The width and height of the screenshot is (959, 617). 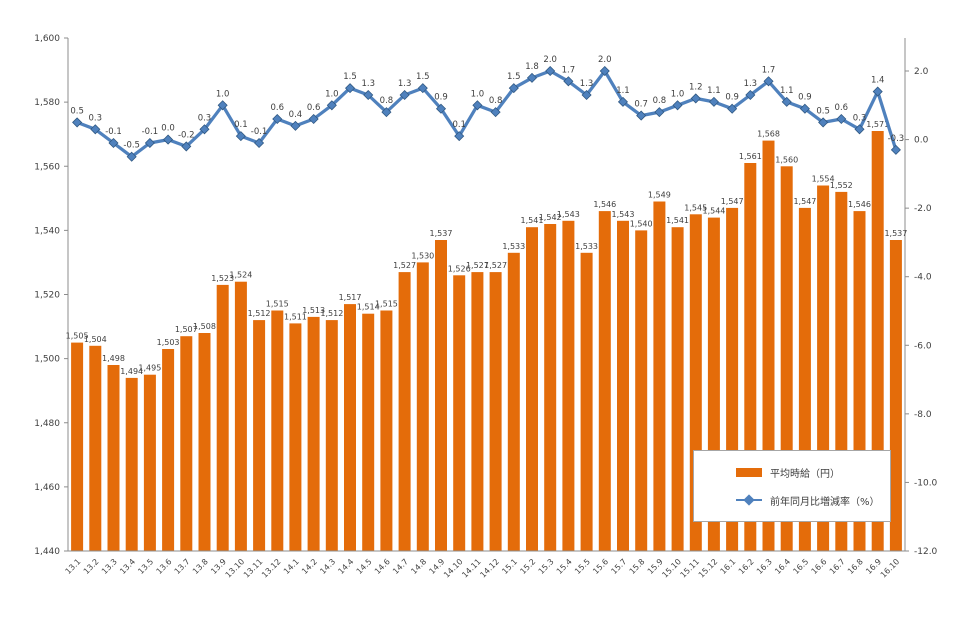 I want to click on legend-label-line: 前年同月比増減率（%）, so click(x=825, y=502).